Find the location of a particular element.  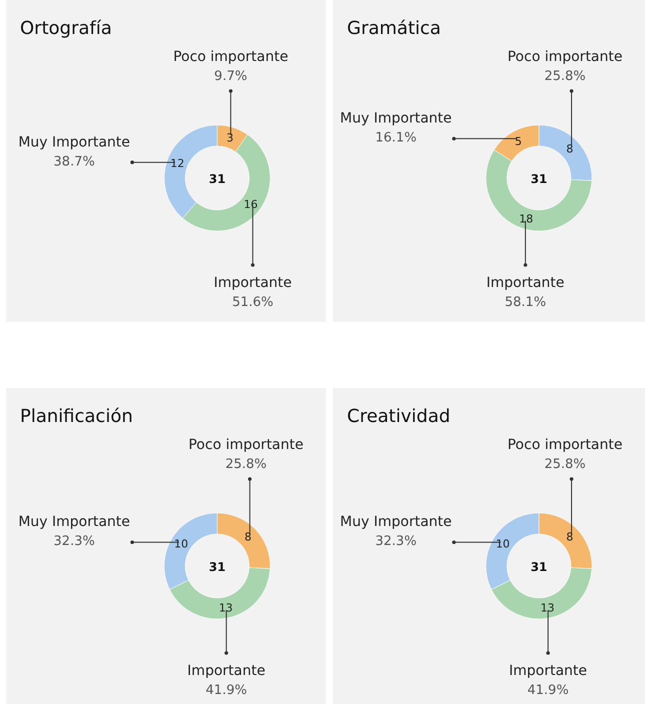

text: 16 is located at coordinates (251, 205).